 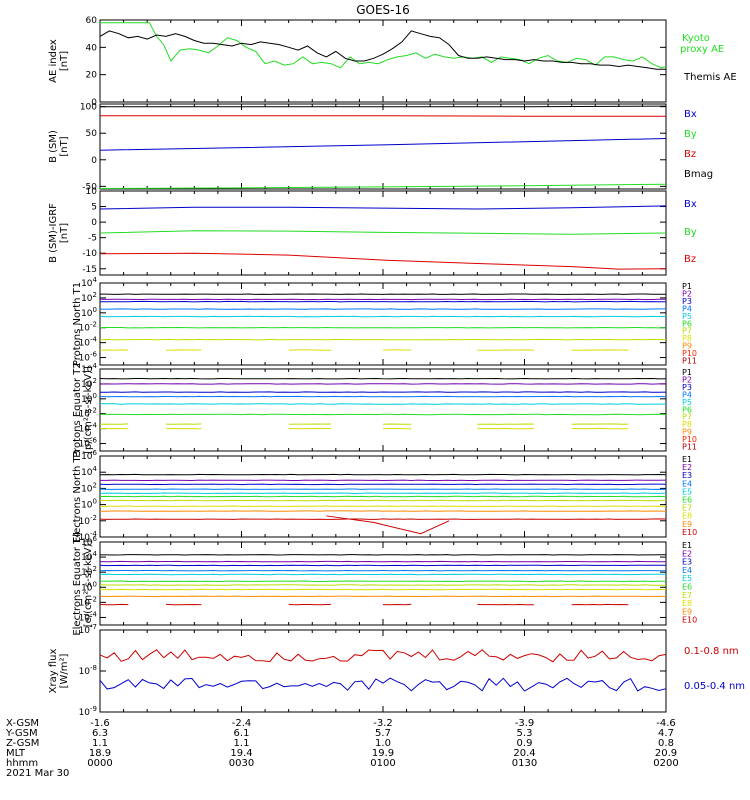 What do you see at coordinates (666, 723) in the screenshot?
I see `x-axis-value: -4.6` at bounding box center [666, 723].